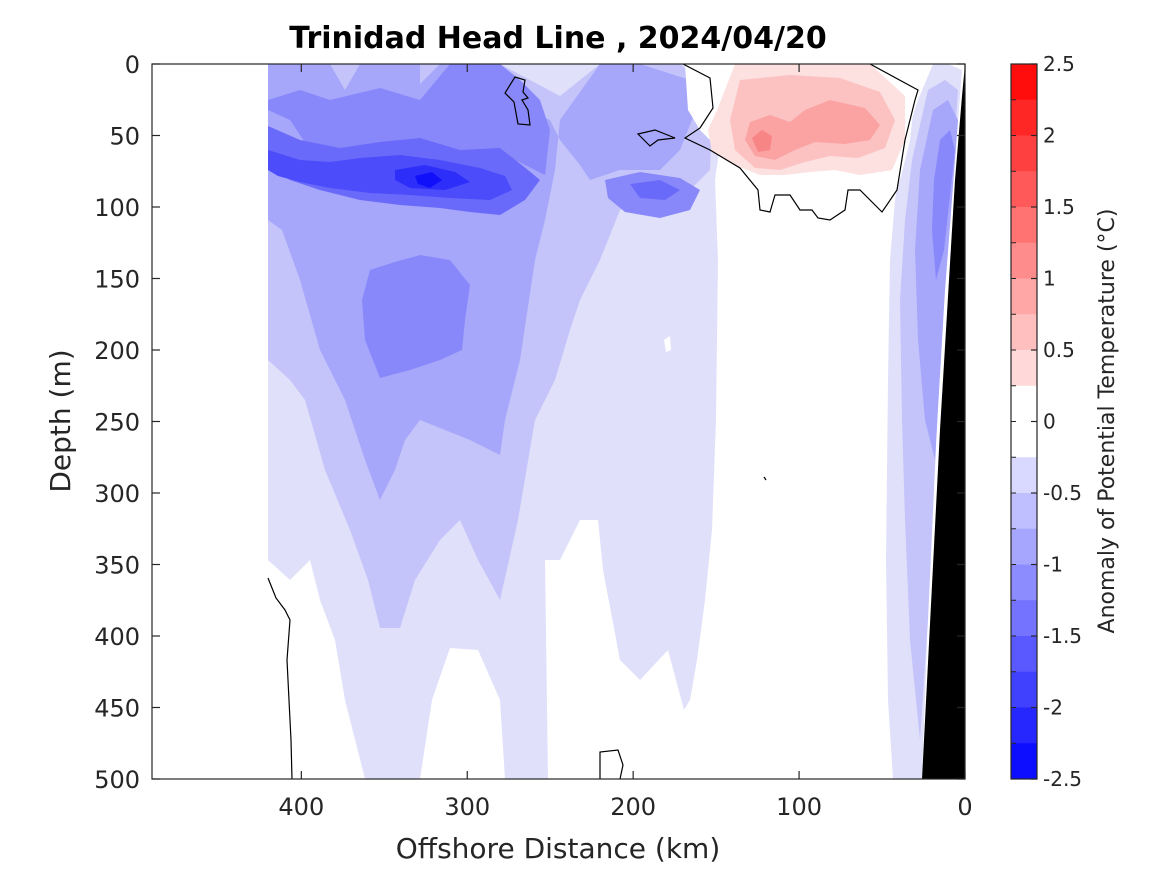 The width and height of the screenshot is (1167, 875). What do you see at coordinates (611, 764) in the screenshot?
I see `zero-contour-bottom-loop` at bounding box center [611, 764].